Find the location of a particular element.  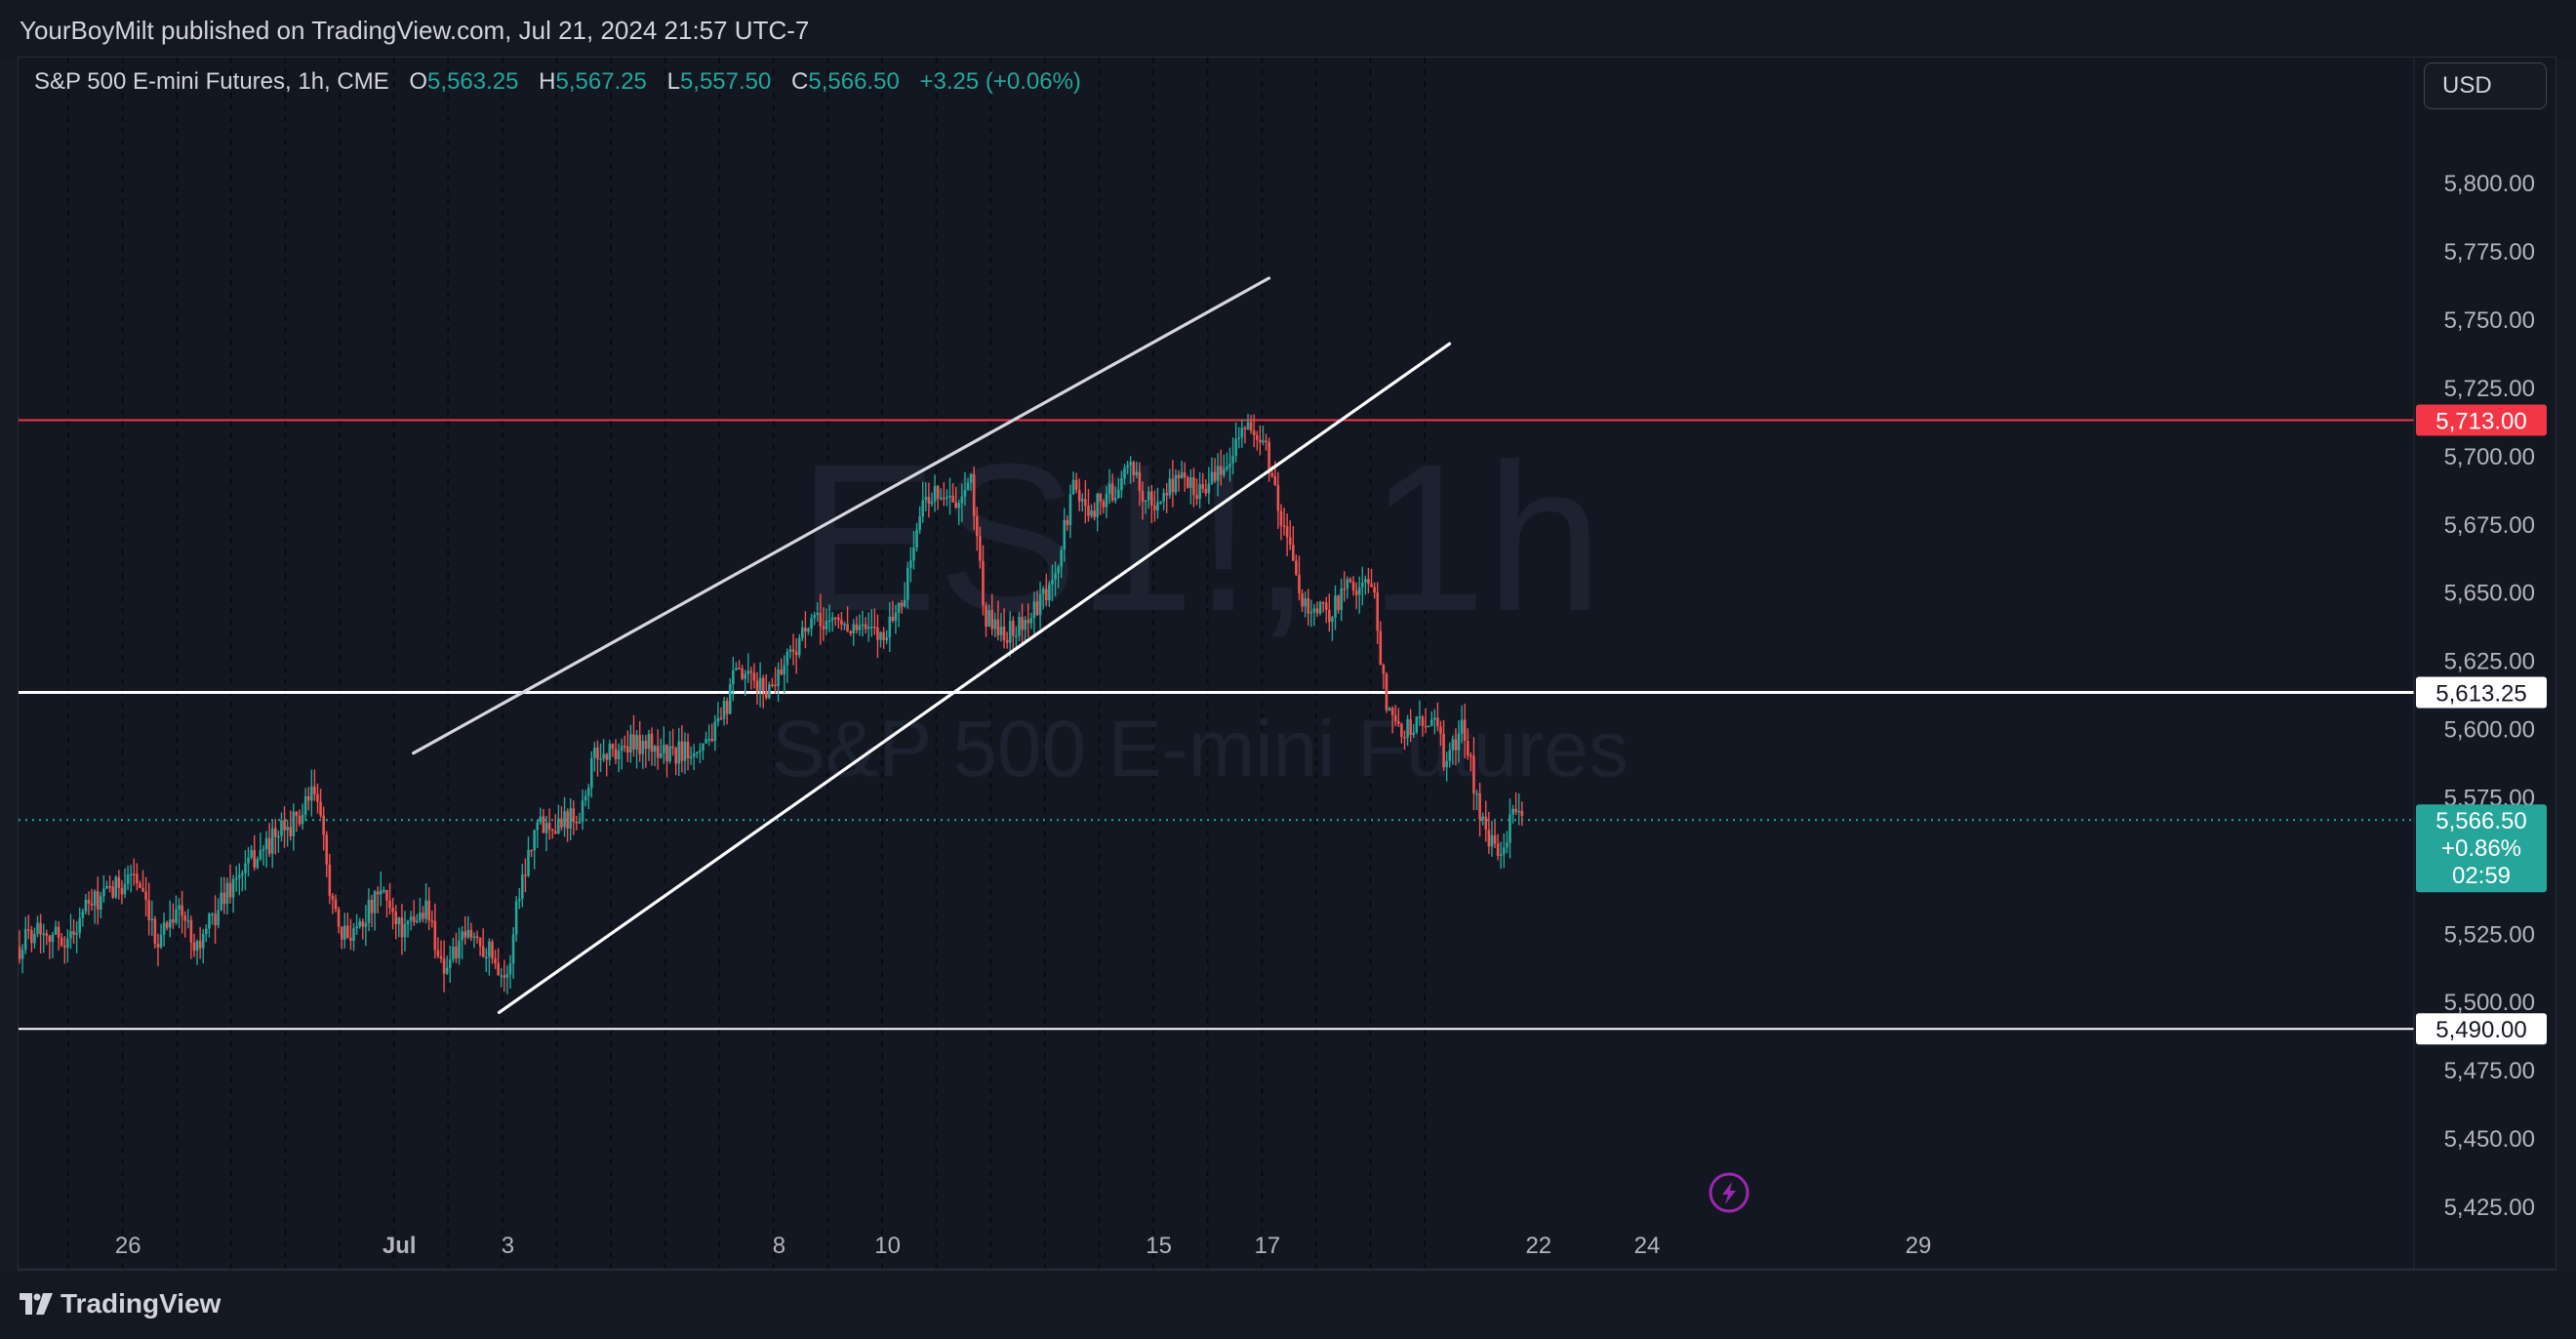

currency-button: USD is located at coordinates (2485, 85).